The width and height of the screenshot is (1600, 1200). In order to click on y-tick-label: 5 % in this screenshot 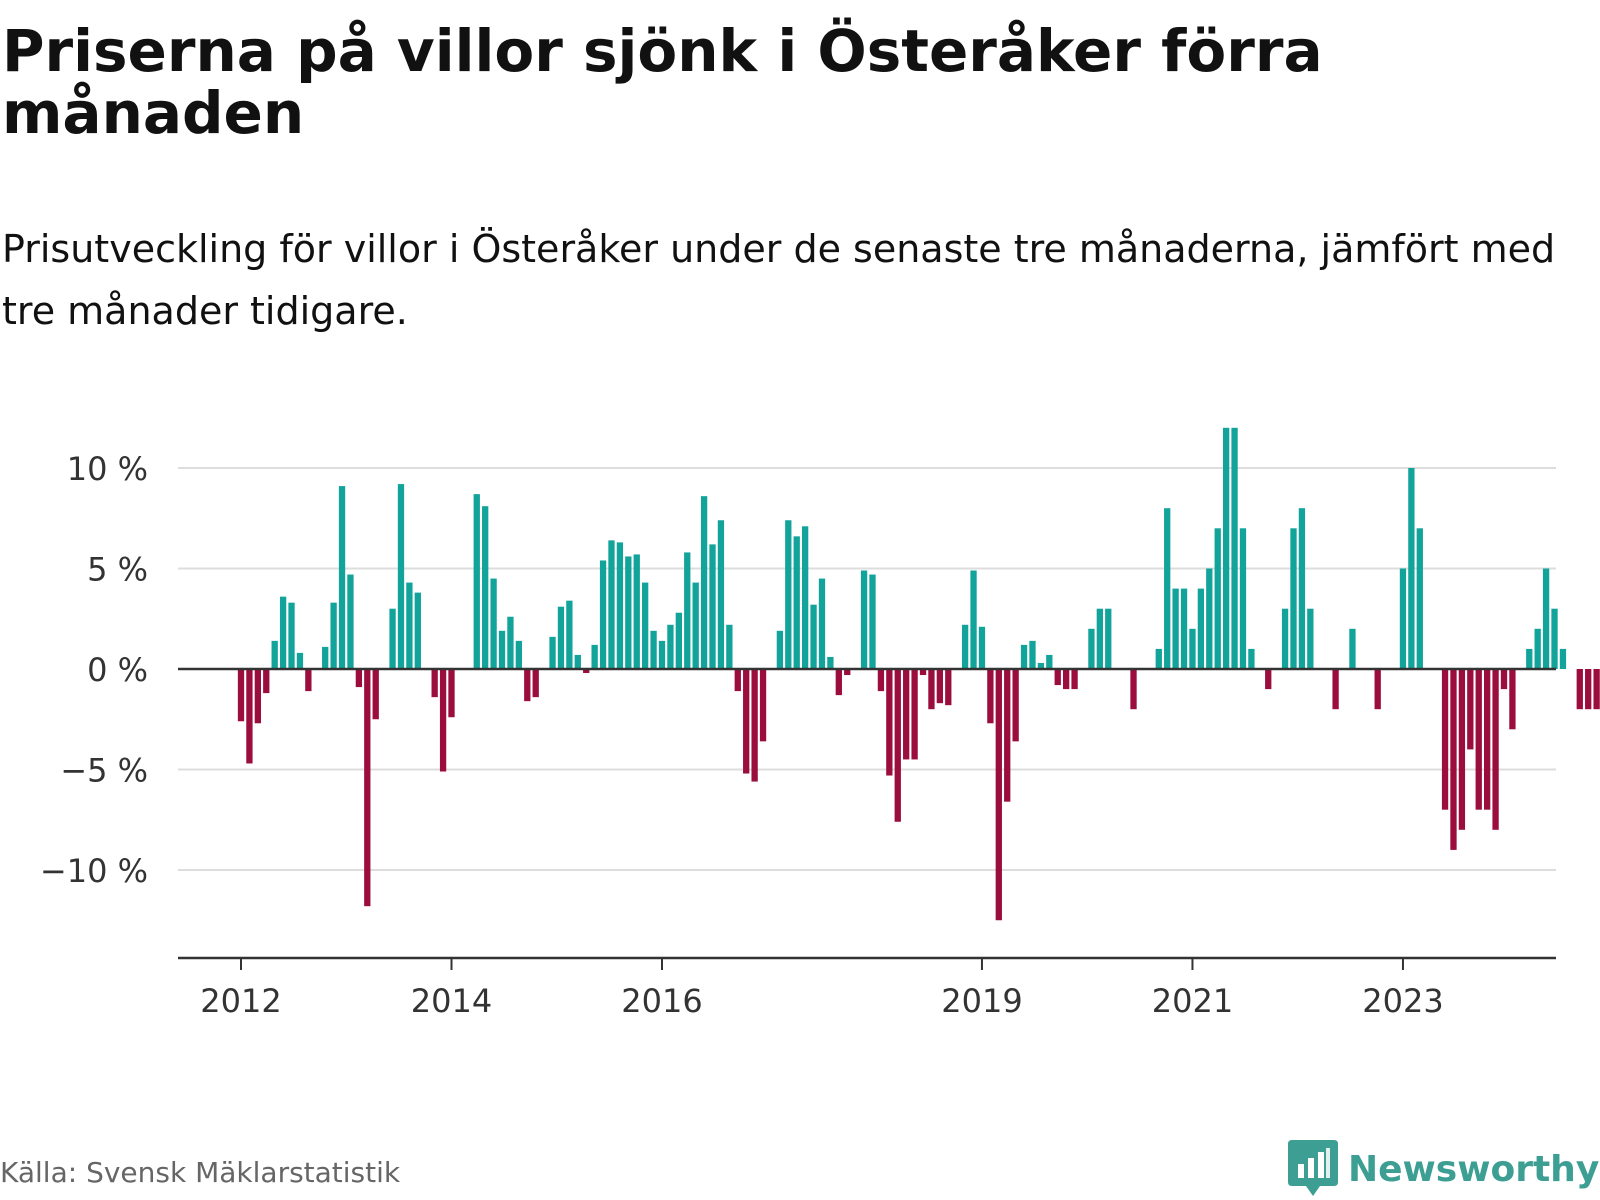, I will do `click(117, 570)`.